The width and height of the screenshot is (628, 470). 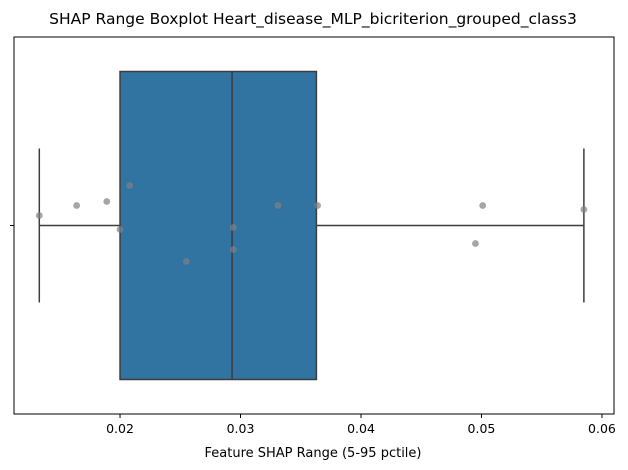 I want to click on x-tick-label-0: 0.02, so click(x=120, y=428).